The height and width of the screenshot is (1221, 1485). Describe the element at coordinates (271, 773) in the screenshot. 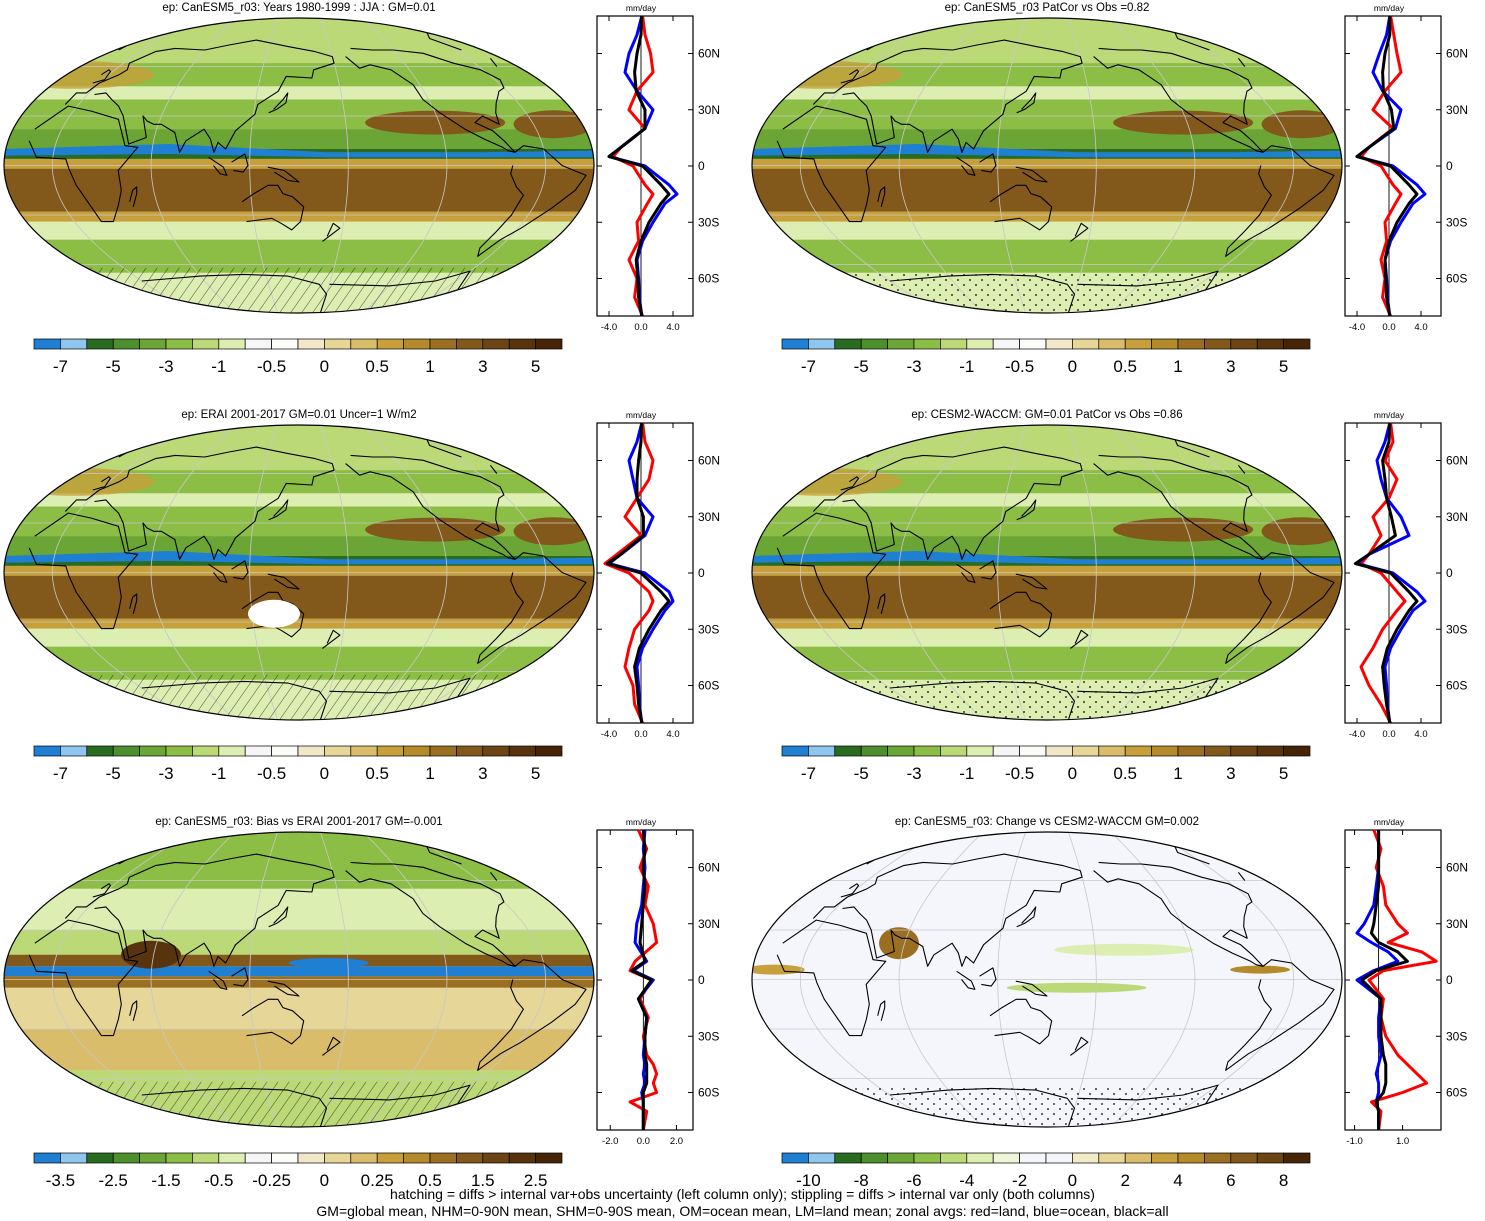

I see `colorbar-label: -0.5` at that location.